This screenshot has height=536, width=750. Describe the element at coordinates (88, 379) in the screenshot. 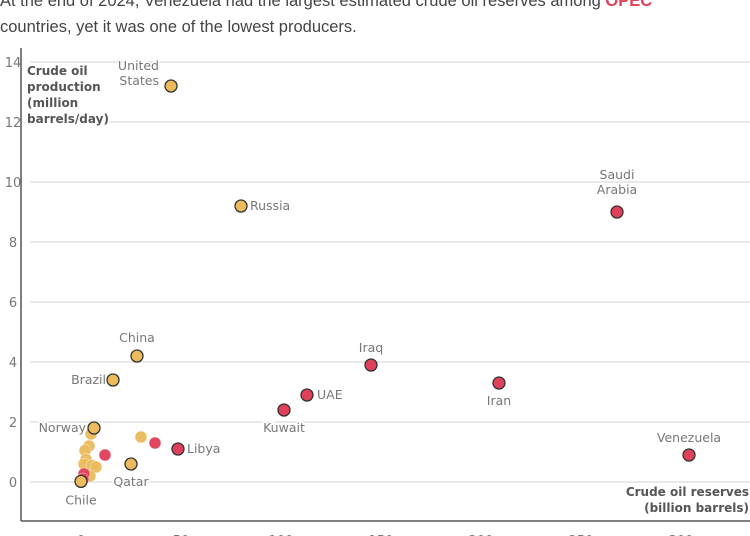

I see `point-label: Brazil` at that location.